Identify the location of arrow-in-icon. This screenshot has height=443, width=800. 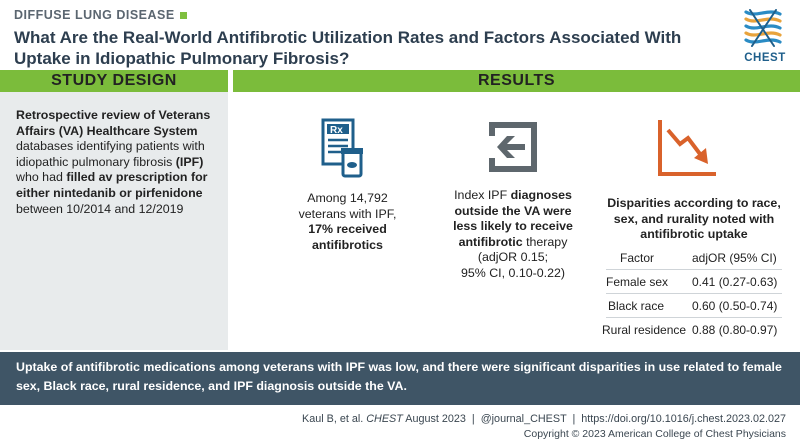
(513, 147).